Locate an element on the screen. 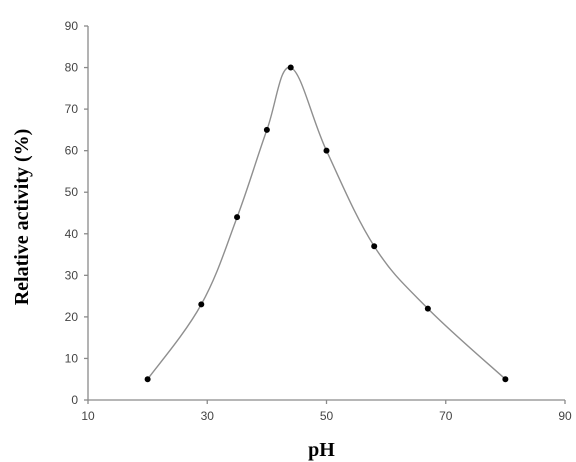 The height and width of the screenshot is (462, 576). y-tick-label: 0 is located at coordinates (74, 400).